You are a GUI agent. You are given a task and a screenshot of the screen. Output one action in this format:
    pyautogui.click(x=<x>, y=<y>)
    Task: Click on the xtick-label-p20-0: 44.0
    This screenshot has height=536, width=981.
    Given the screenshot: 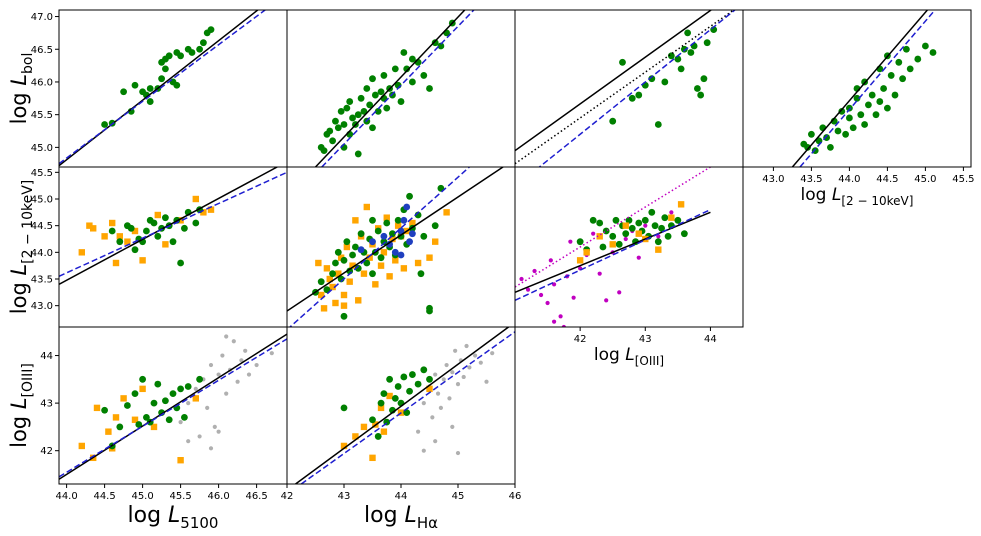 What is the action you would take?
    pyautogui.click(x=66, y=496)
    